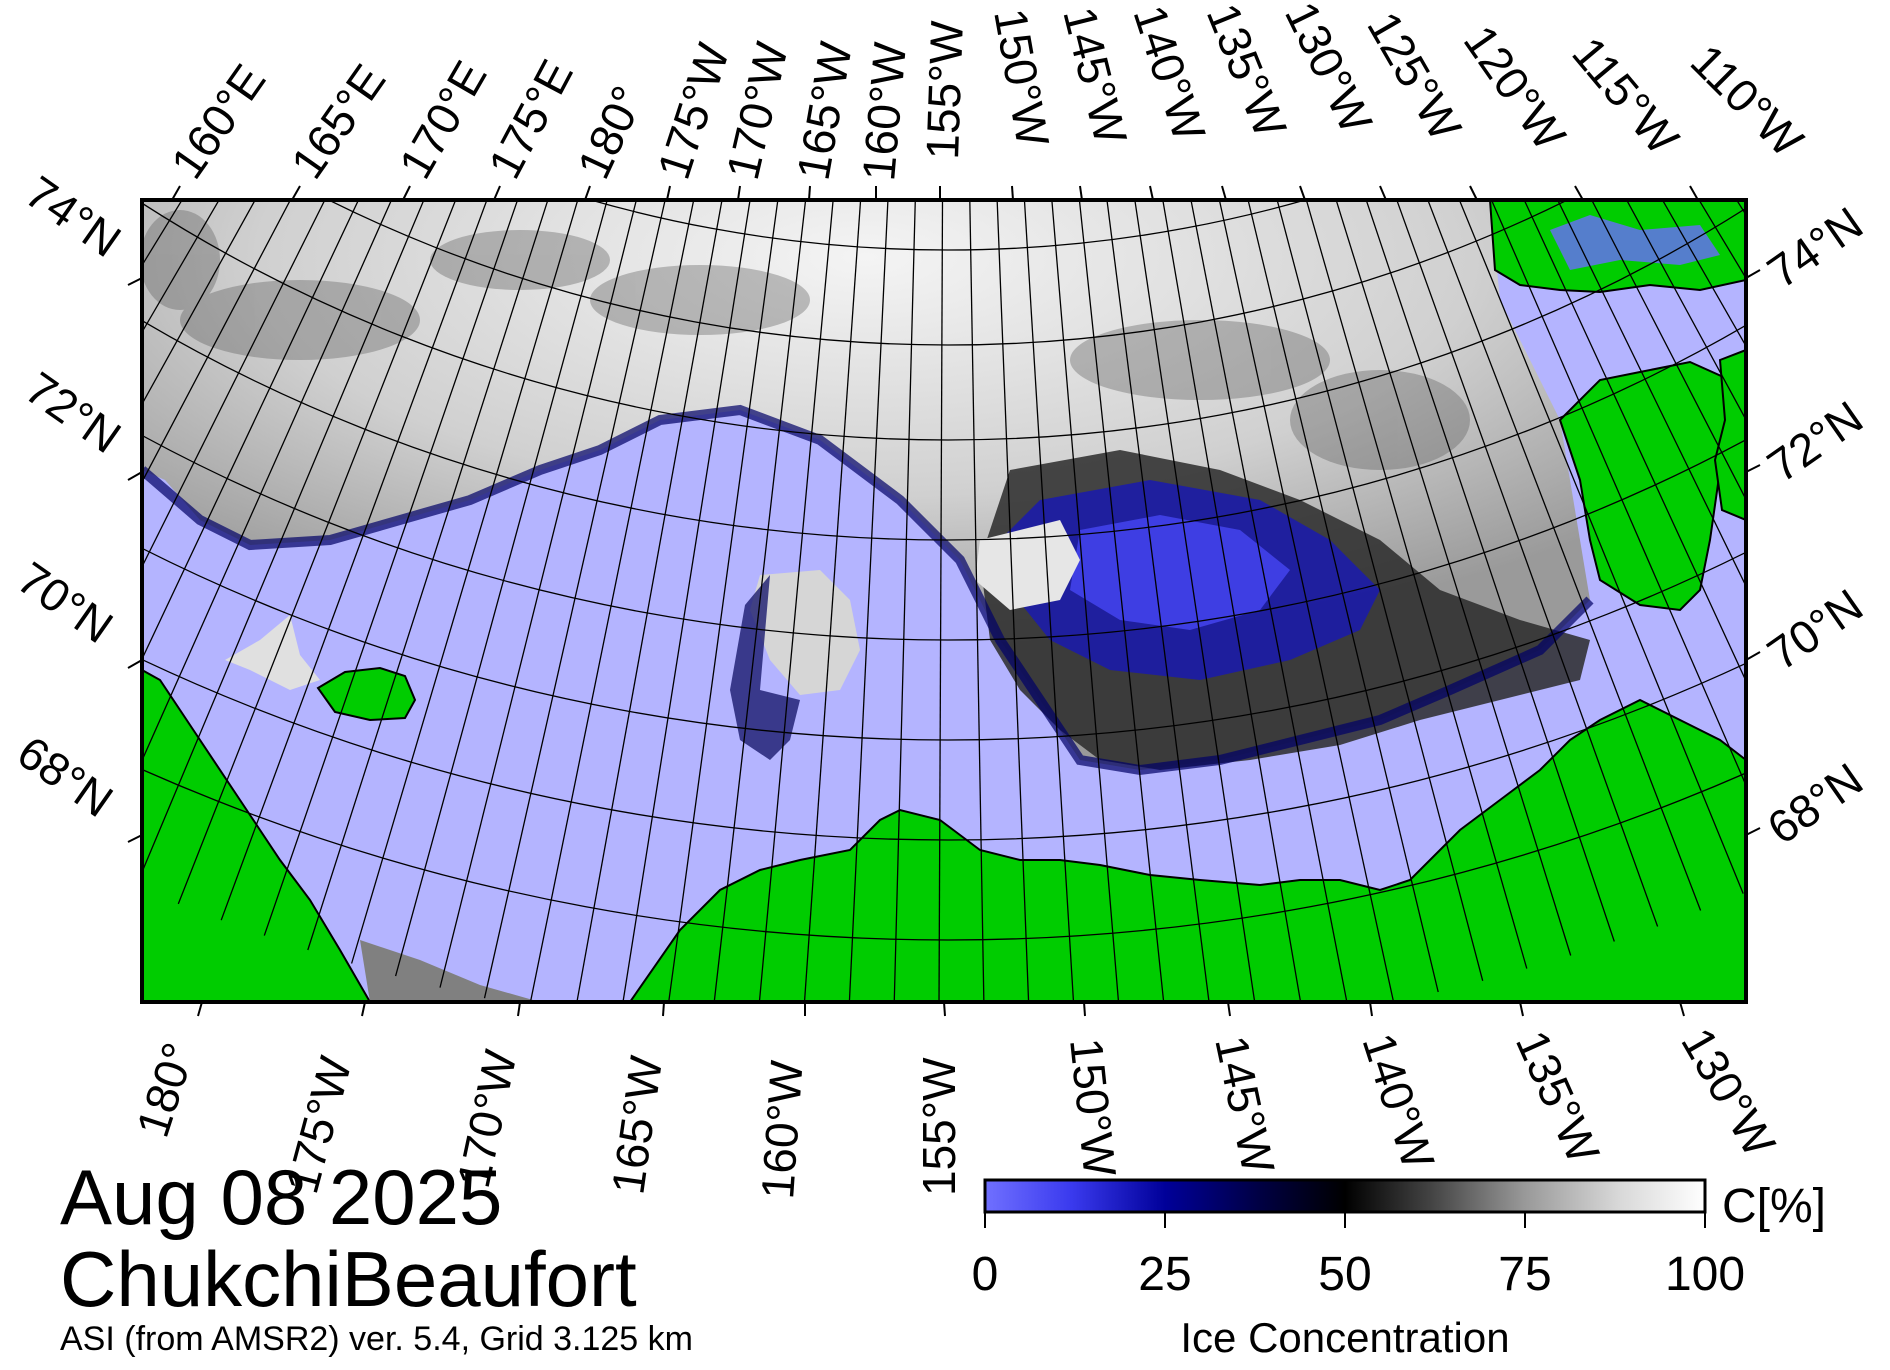  What do you see at coordinates (1245, 1104) in the screenshot?
I see `bottom-lon-label-145w: 145°W` at bounding box center [1245, 1104].